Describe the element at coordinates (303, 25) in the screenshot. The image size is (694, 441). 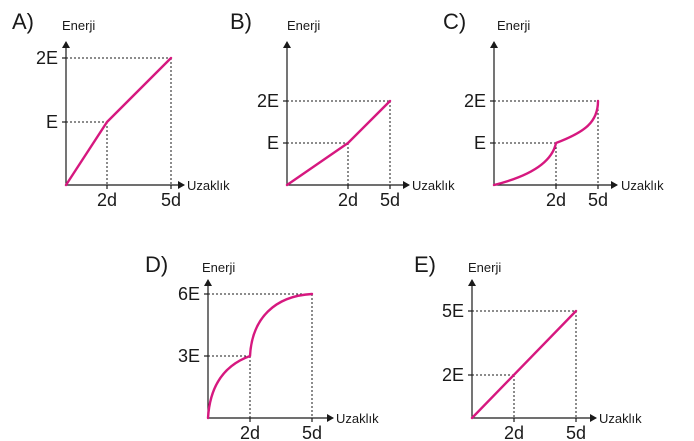
I see `option-b-y-axis-title: Enerji` at that location.